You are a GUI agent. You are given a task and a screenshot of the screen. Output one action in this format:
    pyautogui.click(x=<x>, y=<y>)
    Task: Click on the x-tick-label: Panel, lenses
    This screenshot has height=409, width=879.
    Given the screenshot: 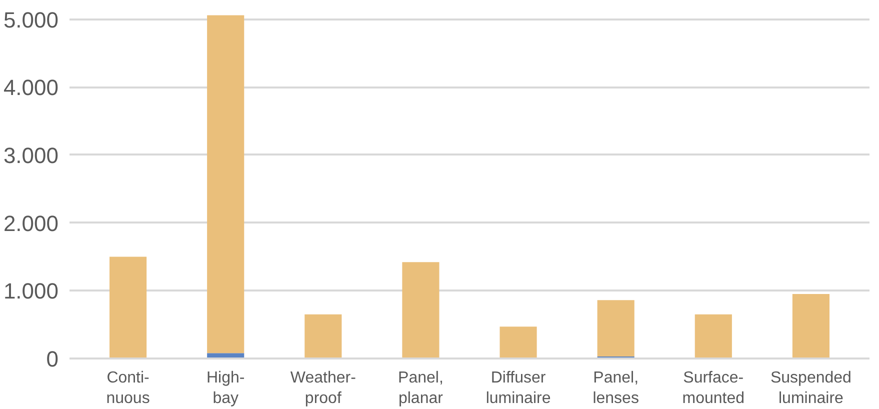 What is the action you would take?
    pyautogui.click(x=615, y=388)
    